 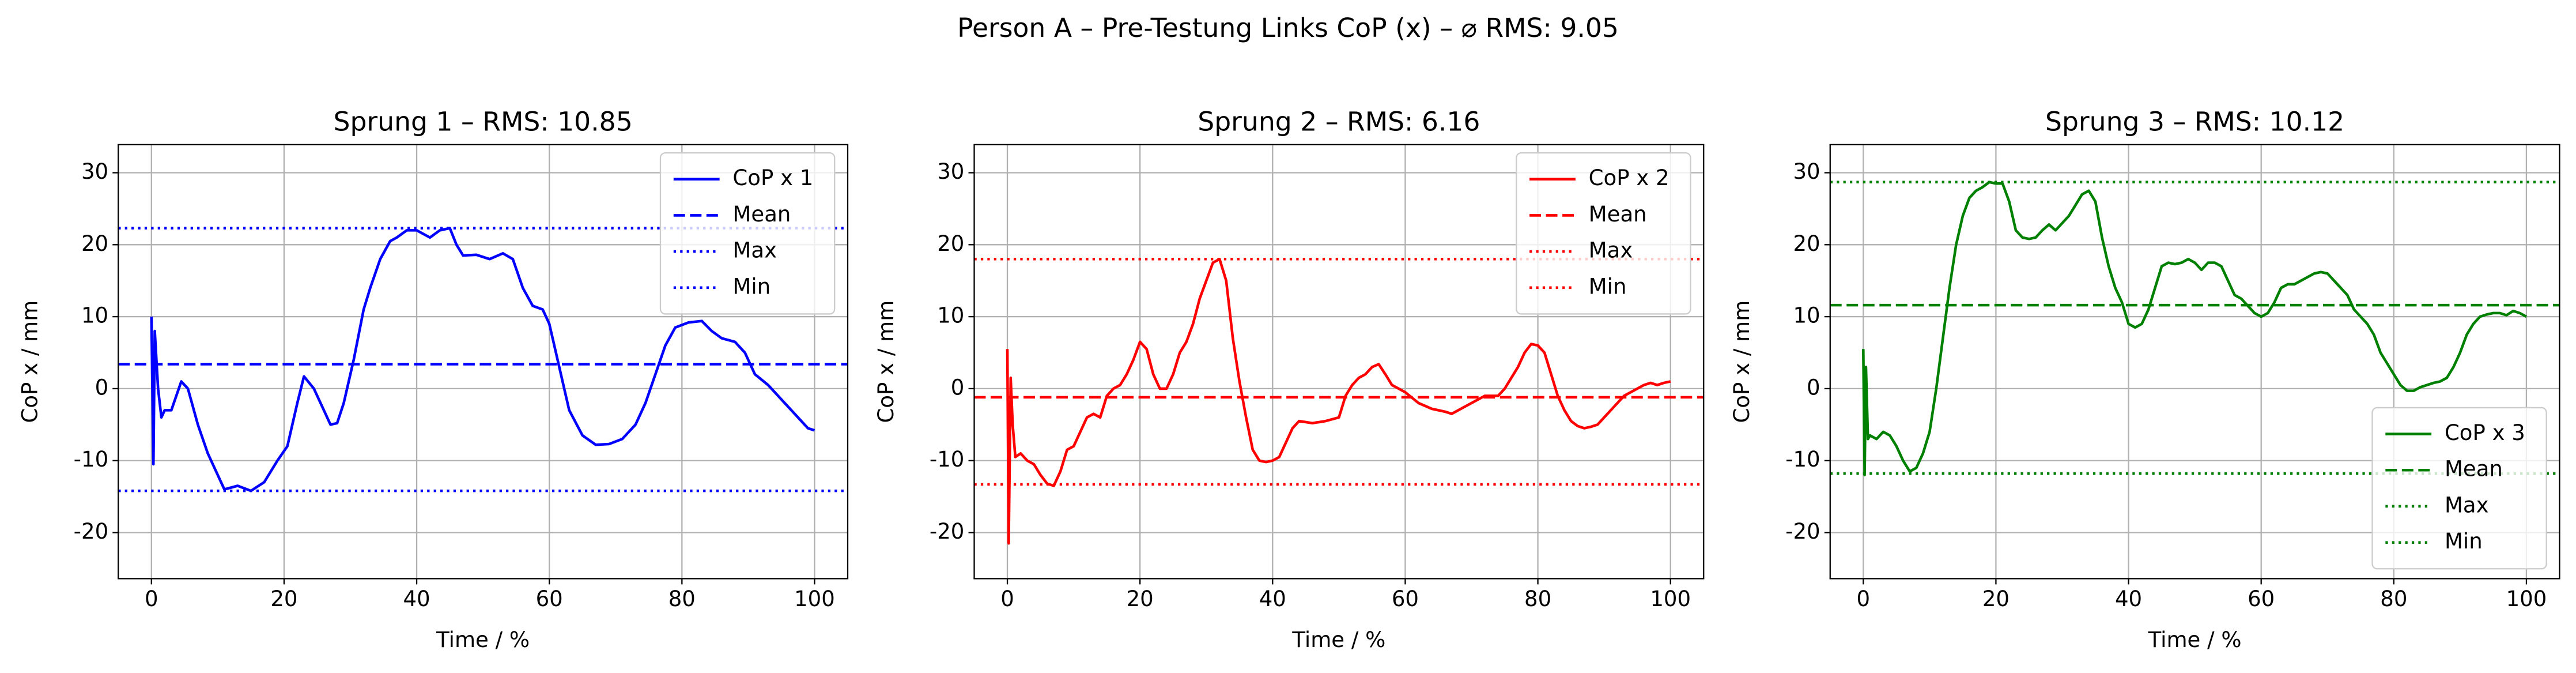 What do you see at coordinates (773, 178) in the screenshot?
I see `legend-label: CoP x 1` at bounding box center [773, 178].